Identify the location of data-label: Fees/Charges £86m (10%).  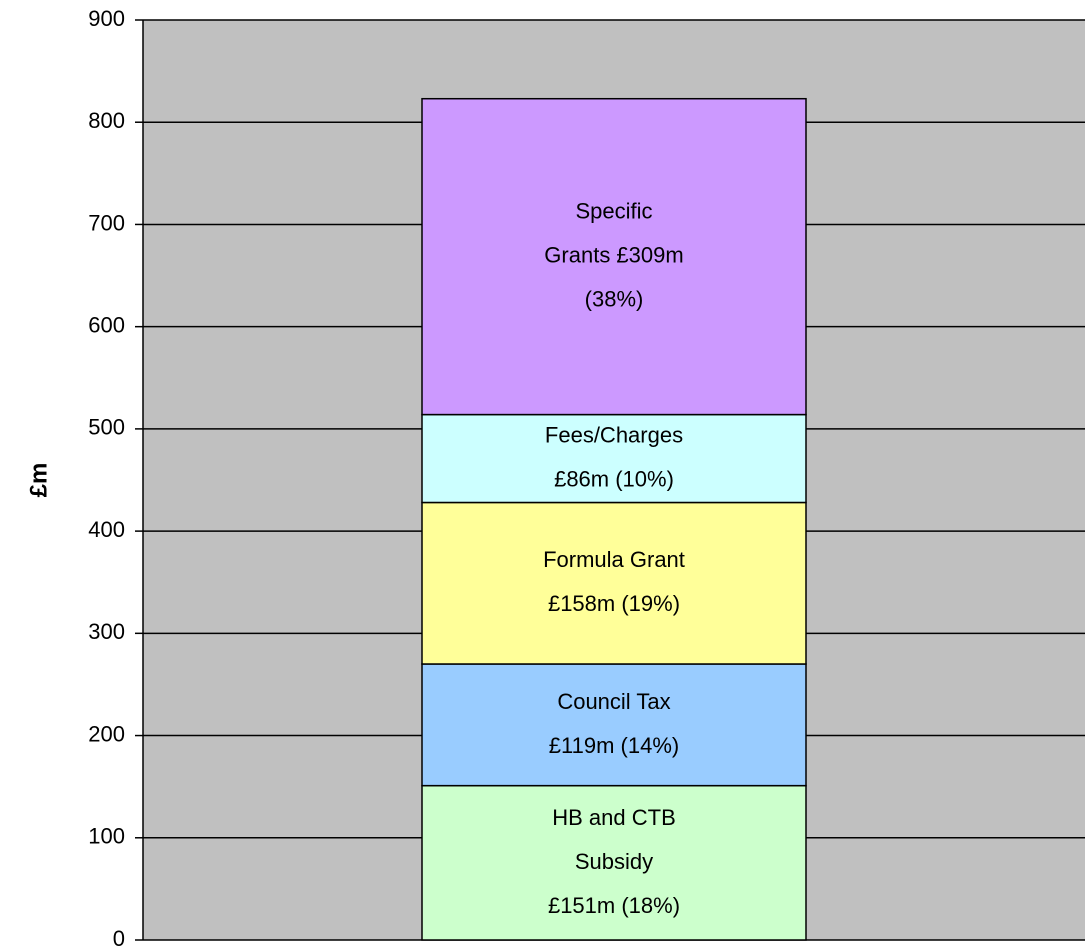
(614, 456).